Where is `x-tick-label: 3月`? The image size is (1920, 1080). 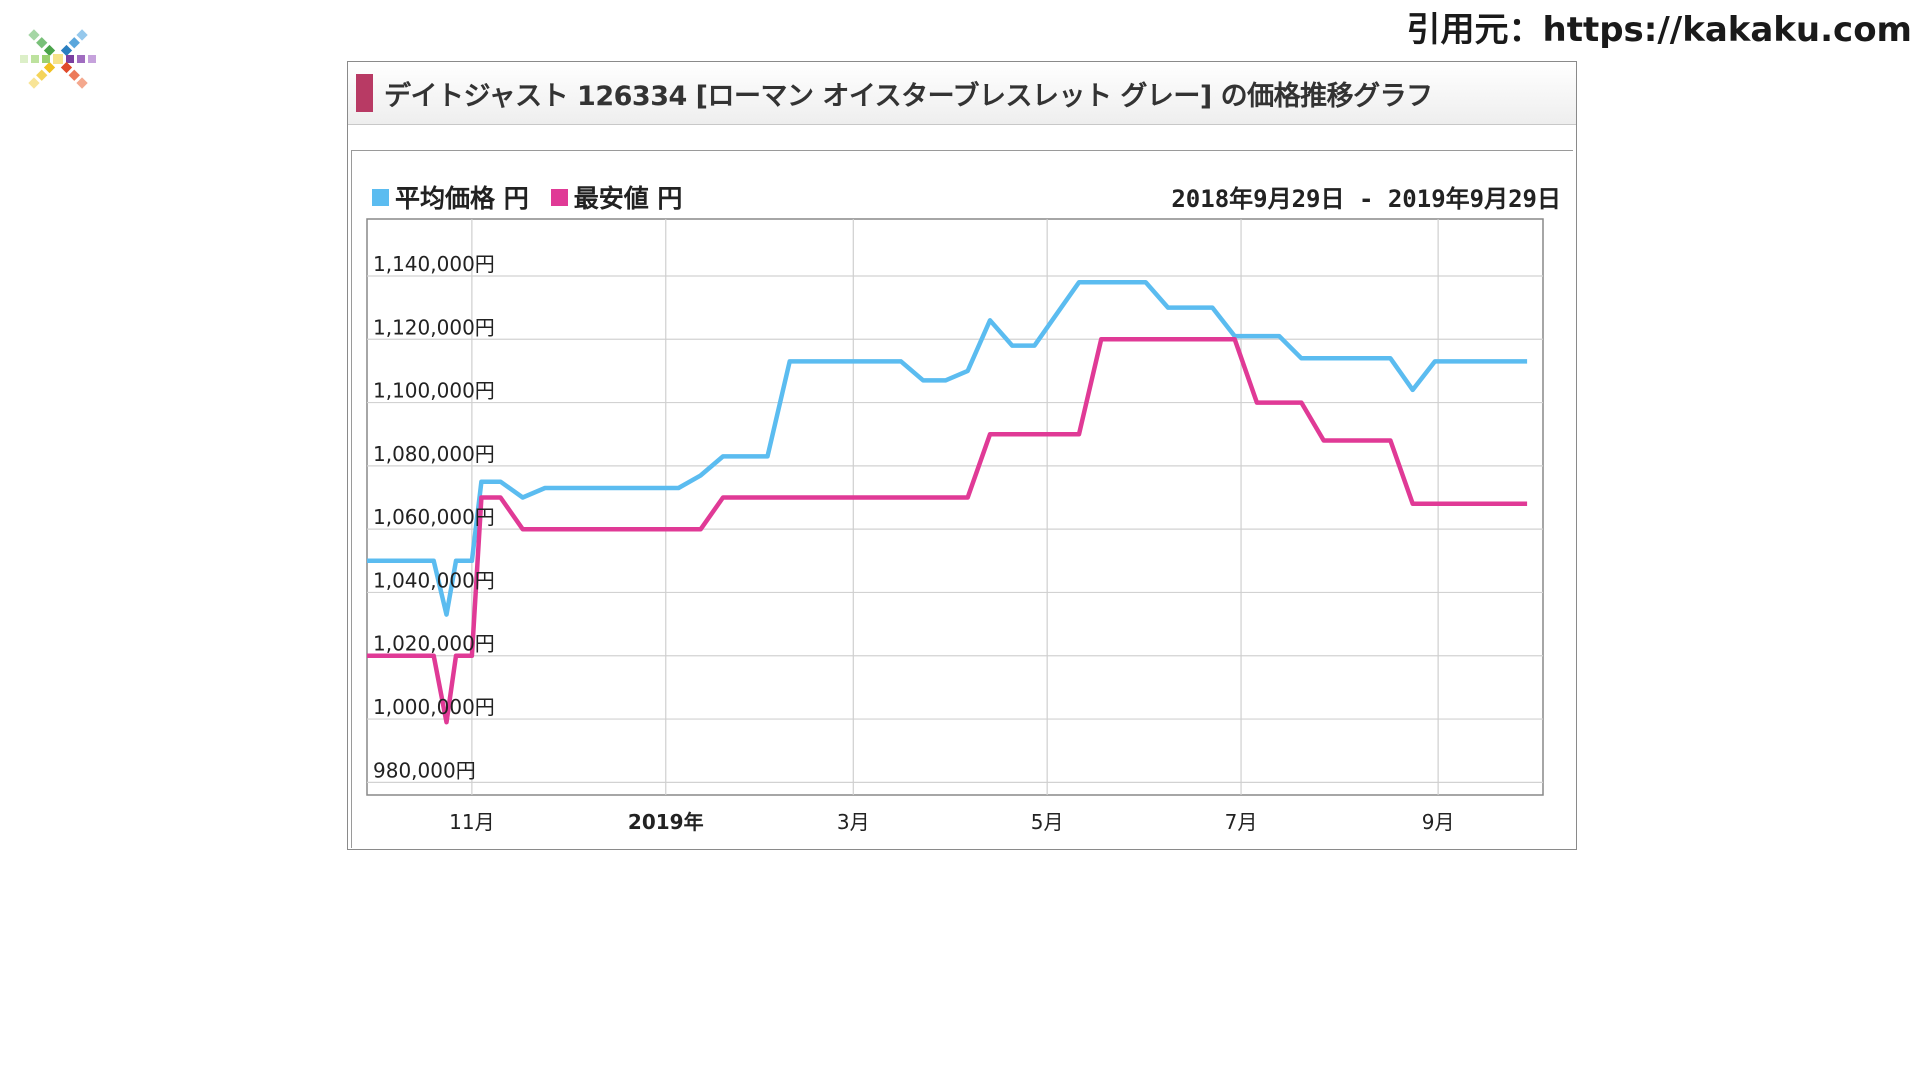 x-tick-label: 3月 is located at coordinates (853, 822).